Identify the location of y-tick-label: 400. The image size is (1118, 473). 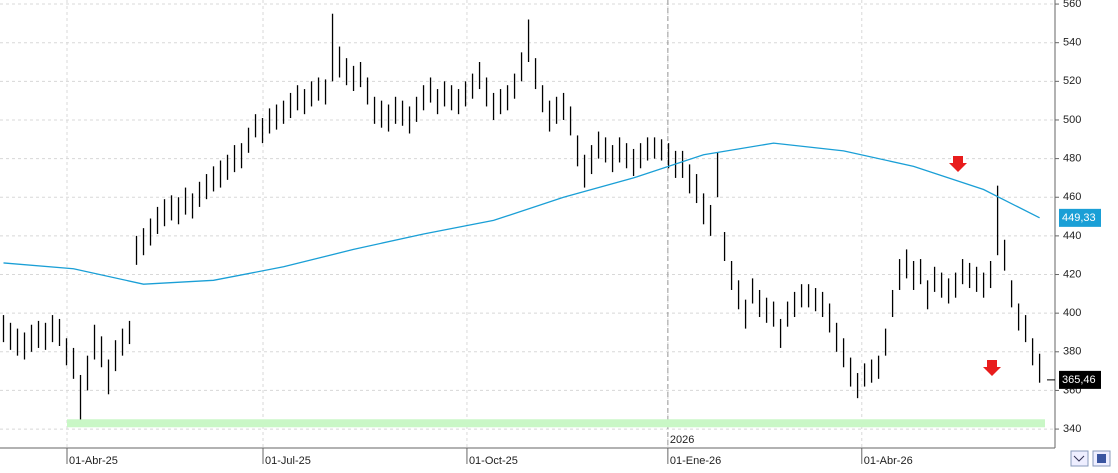
(1072, 313).